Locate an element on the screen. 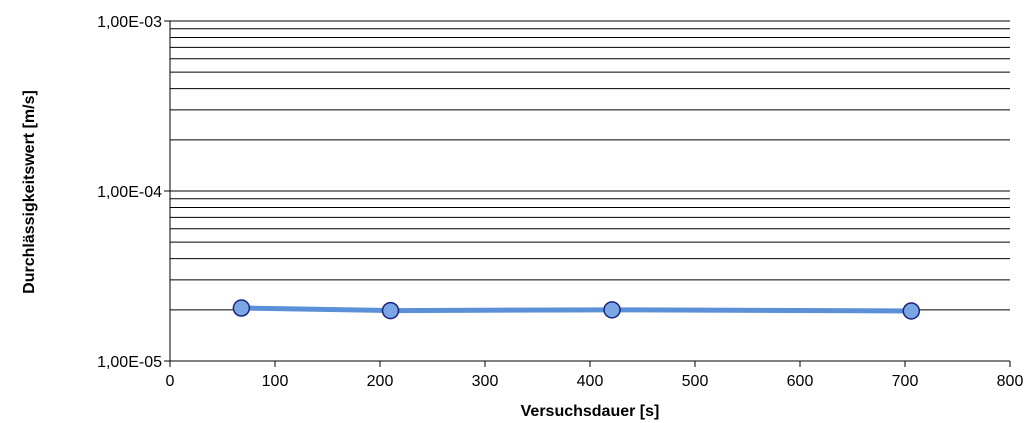 Image resolution: width=1034 pixels, height=423 pixels. x-tick-label: 700 is located at coordinates (905, 381).